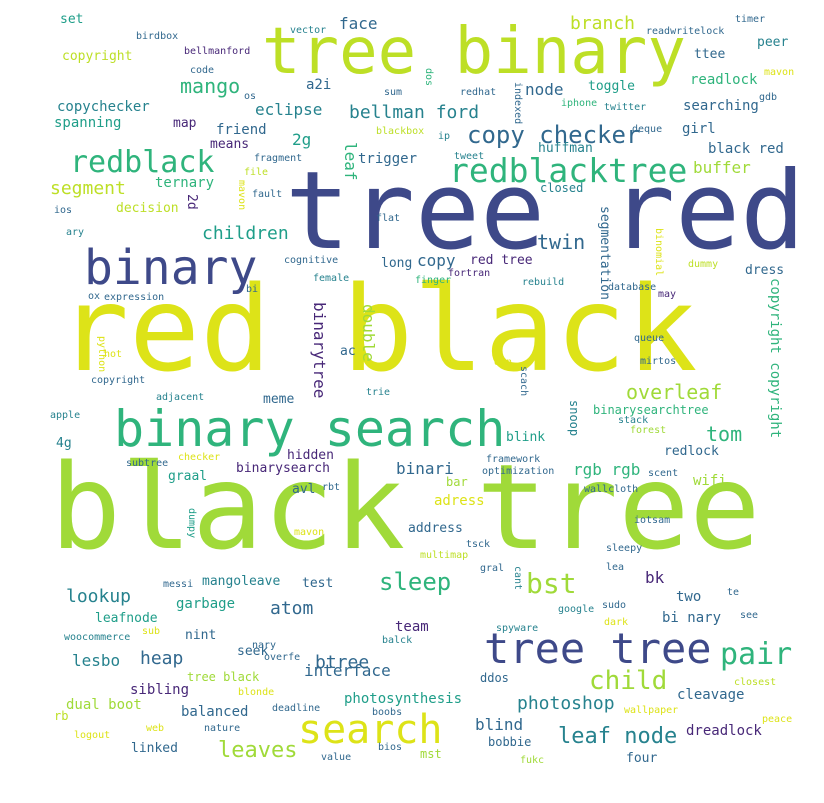 The height and width of the screenshot is (803, 824). I want to click on word-rbt: rbt, so click(331, 487).